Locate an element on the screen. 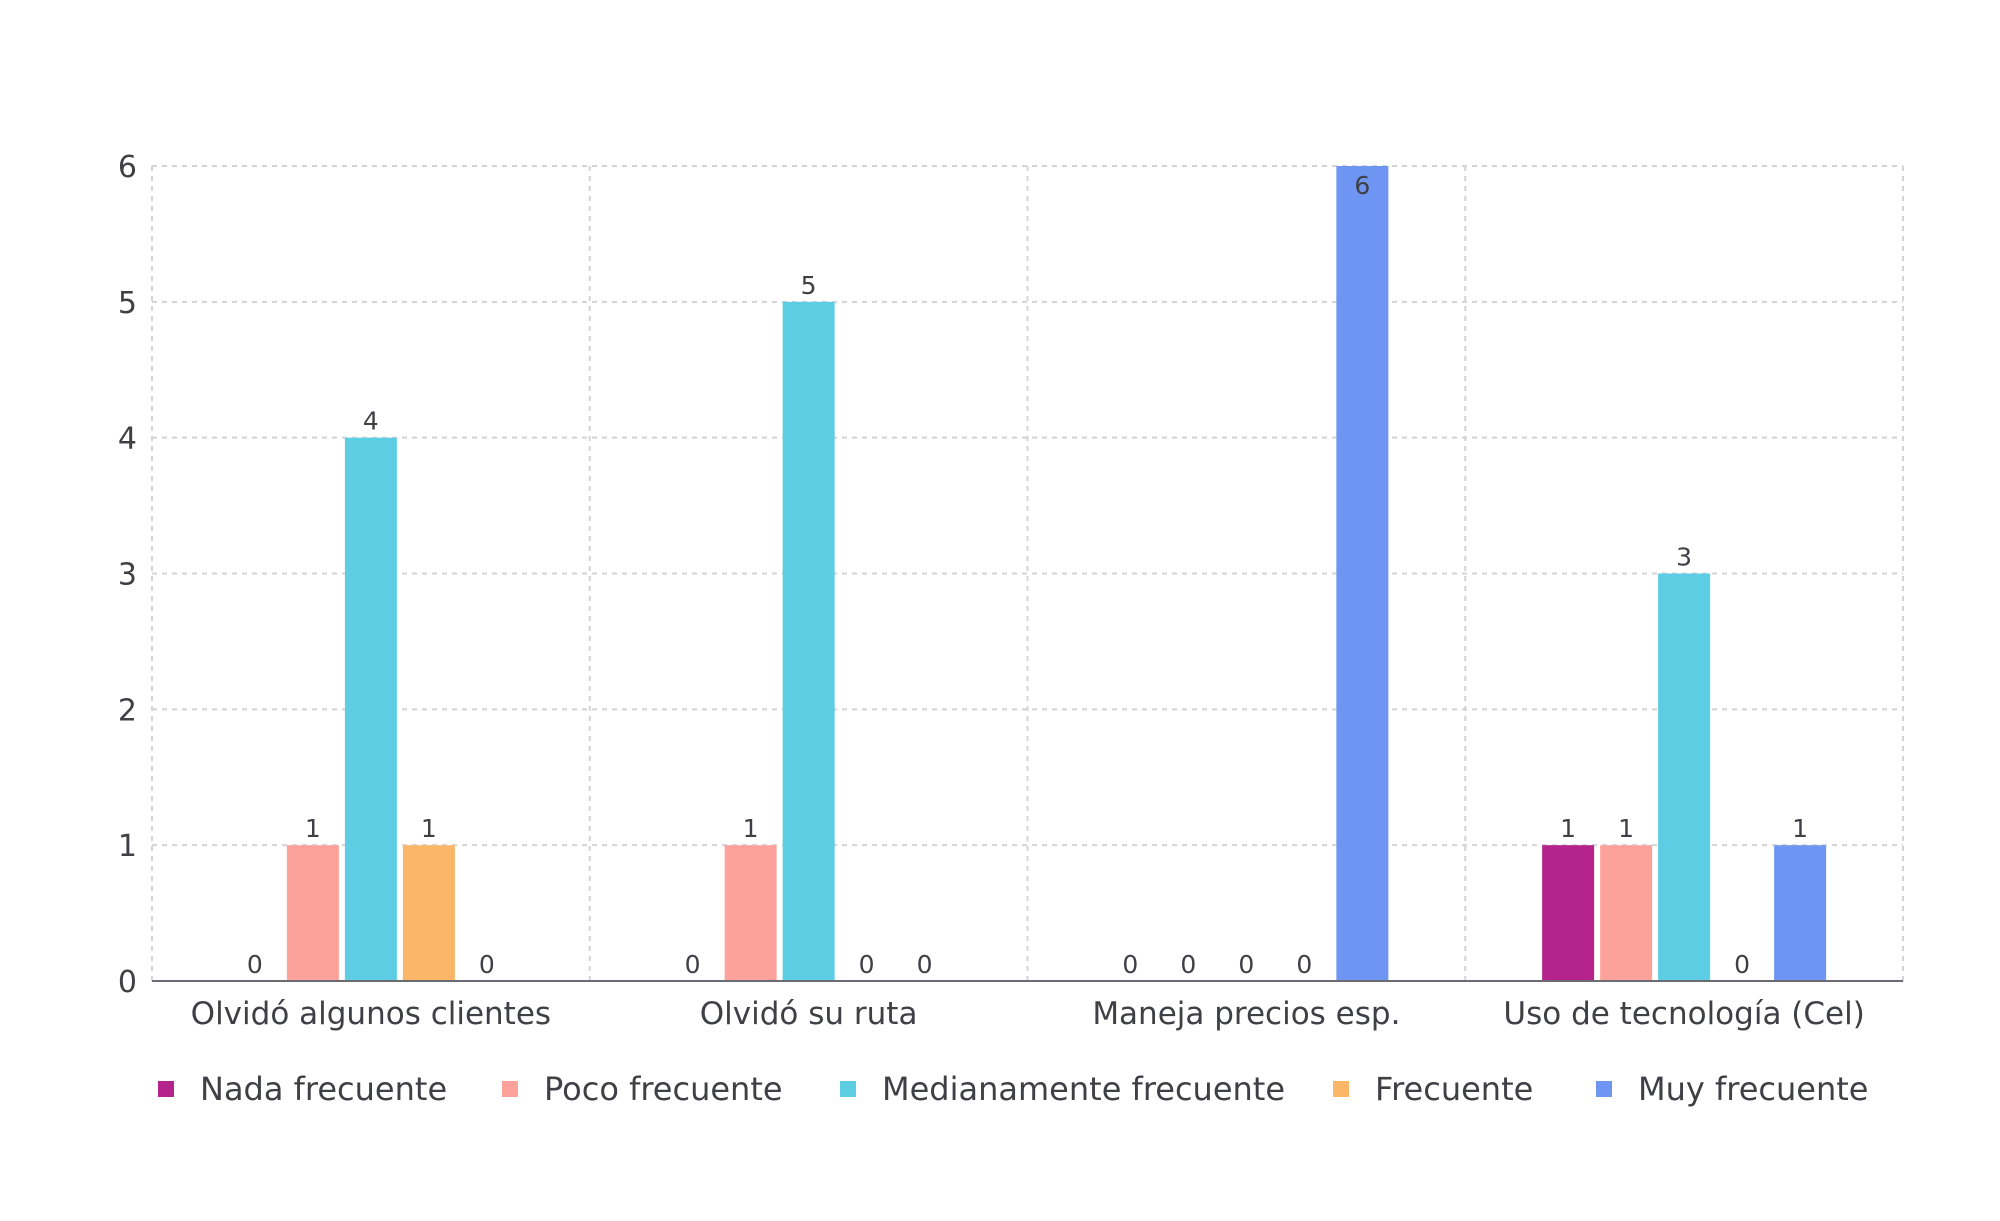  legend-item: Medianamente frecuente is located at coordinates (1062, 1089).